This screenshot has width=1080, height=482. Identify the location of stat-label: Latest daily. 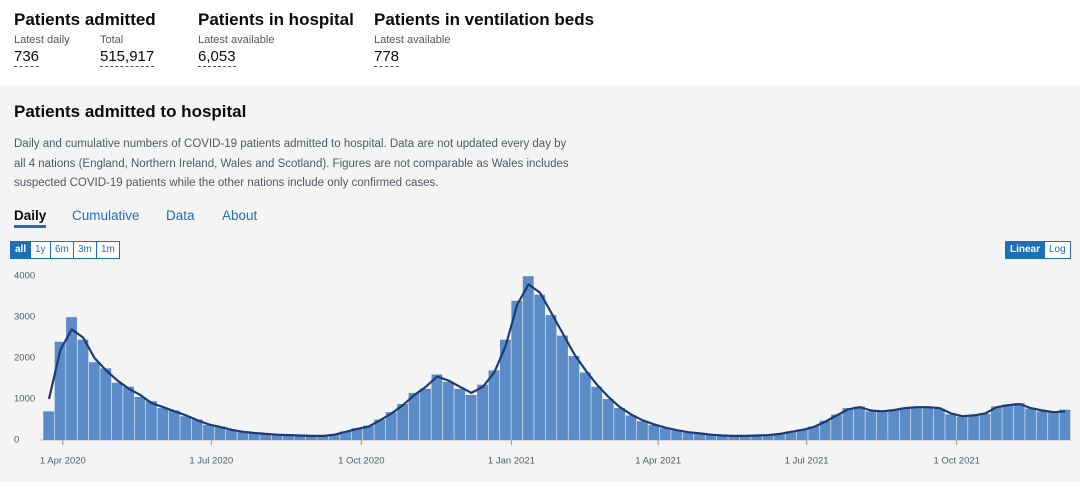
(42, 40).